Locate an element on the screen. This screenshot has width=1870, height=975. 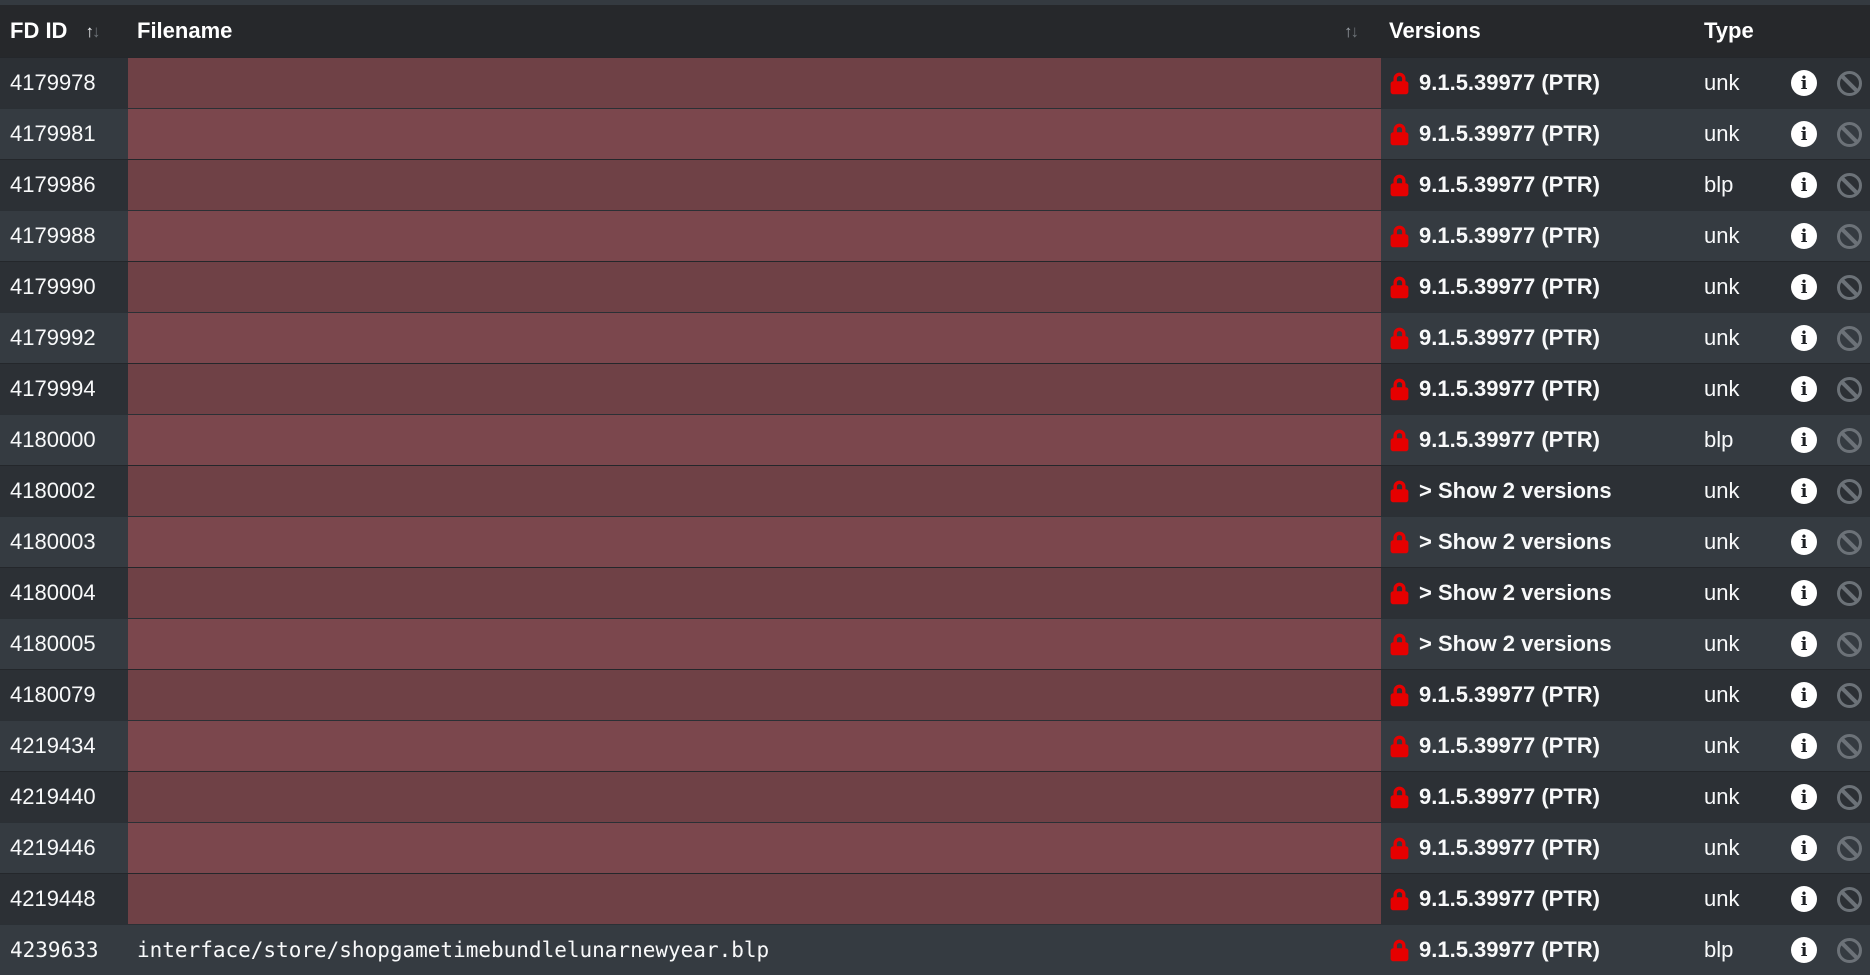
fdid-cell: 4180004 is located at coordinates (64, 593).